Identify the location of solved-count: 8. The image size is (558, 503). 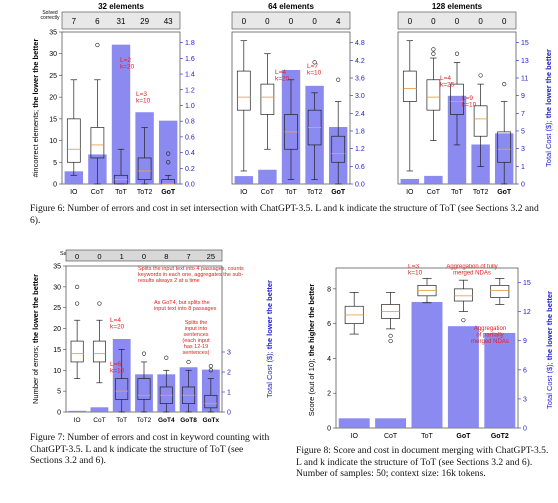
(166, 256).